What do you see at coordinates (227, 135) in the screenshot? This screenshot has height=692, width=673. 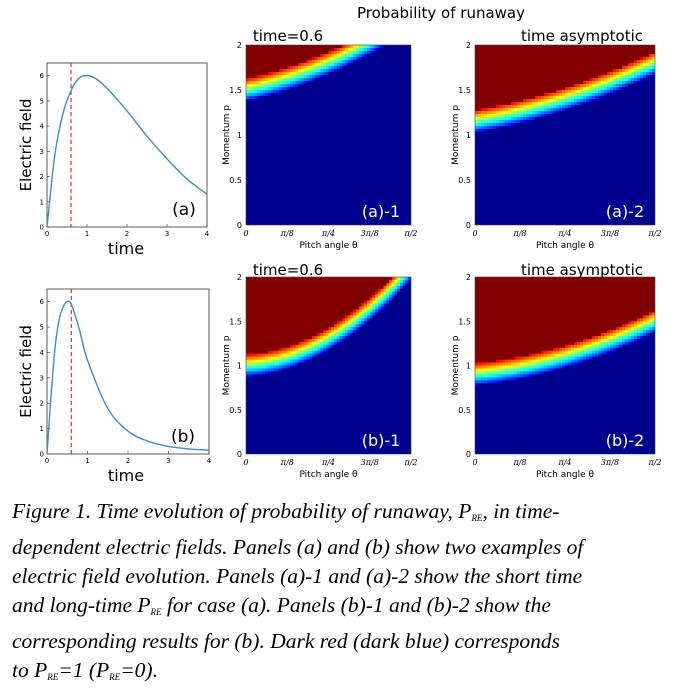 I see `y-axis-label: Momentum p` at bounding box center [227, 135].